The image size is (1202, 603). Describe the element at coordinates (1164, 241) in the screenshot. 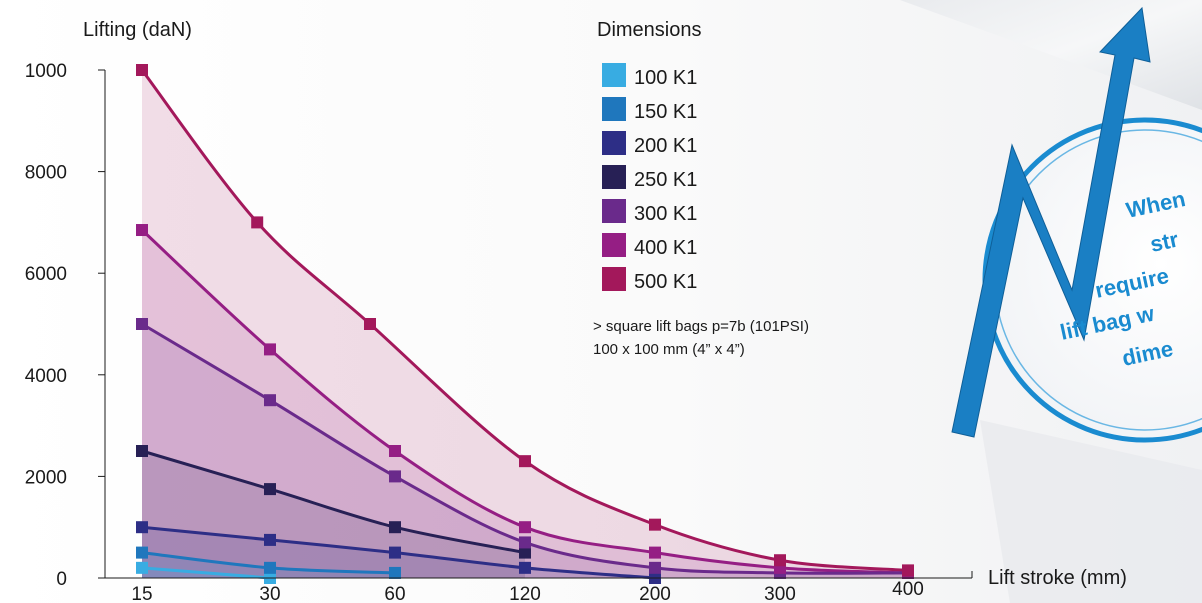

I see `callout-line-2: str` at that location.